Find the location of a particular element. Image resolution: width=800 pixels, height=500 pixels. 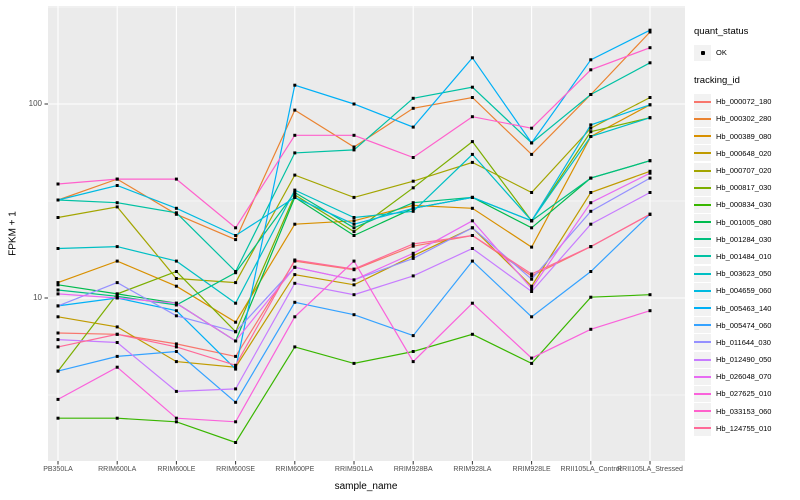

legend-item-Hb_003623_050: Hb_003623_050 is located at coordinates (747, 273).